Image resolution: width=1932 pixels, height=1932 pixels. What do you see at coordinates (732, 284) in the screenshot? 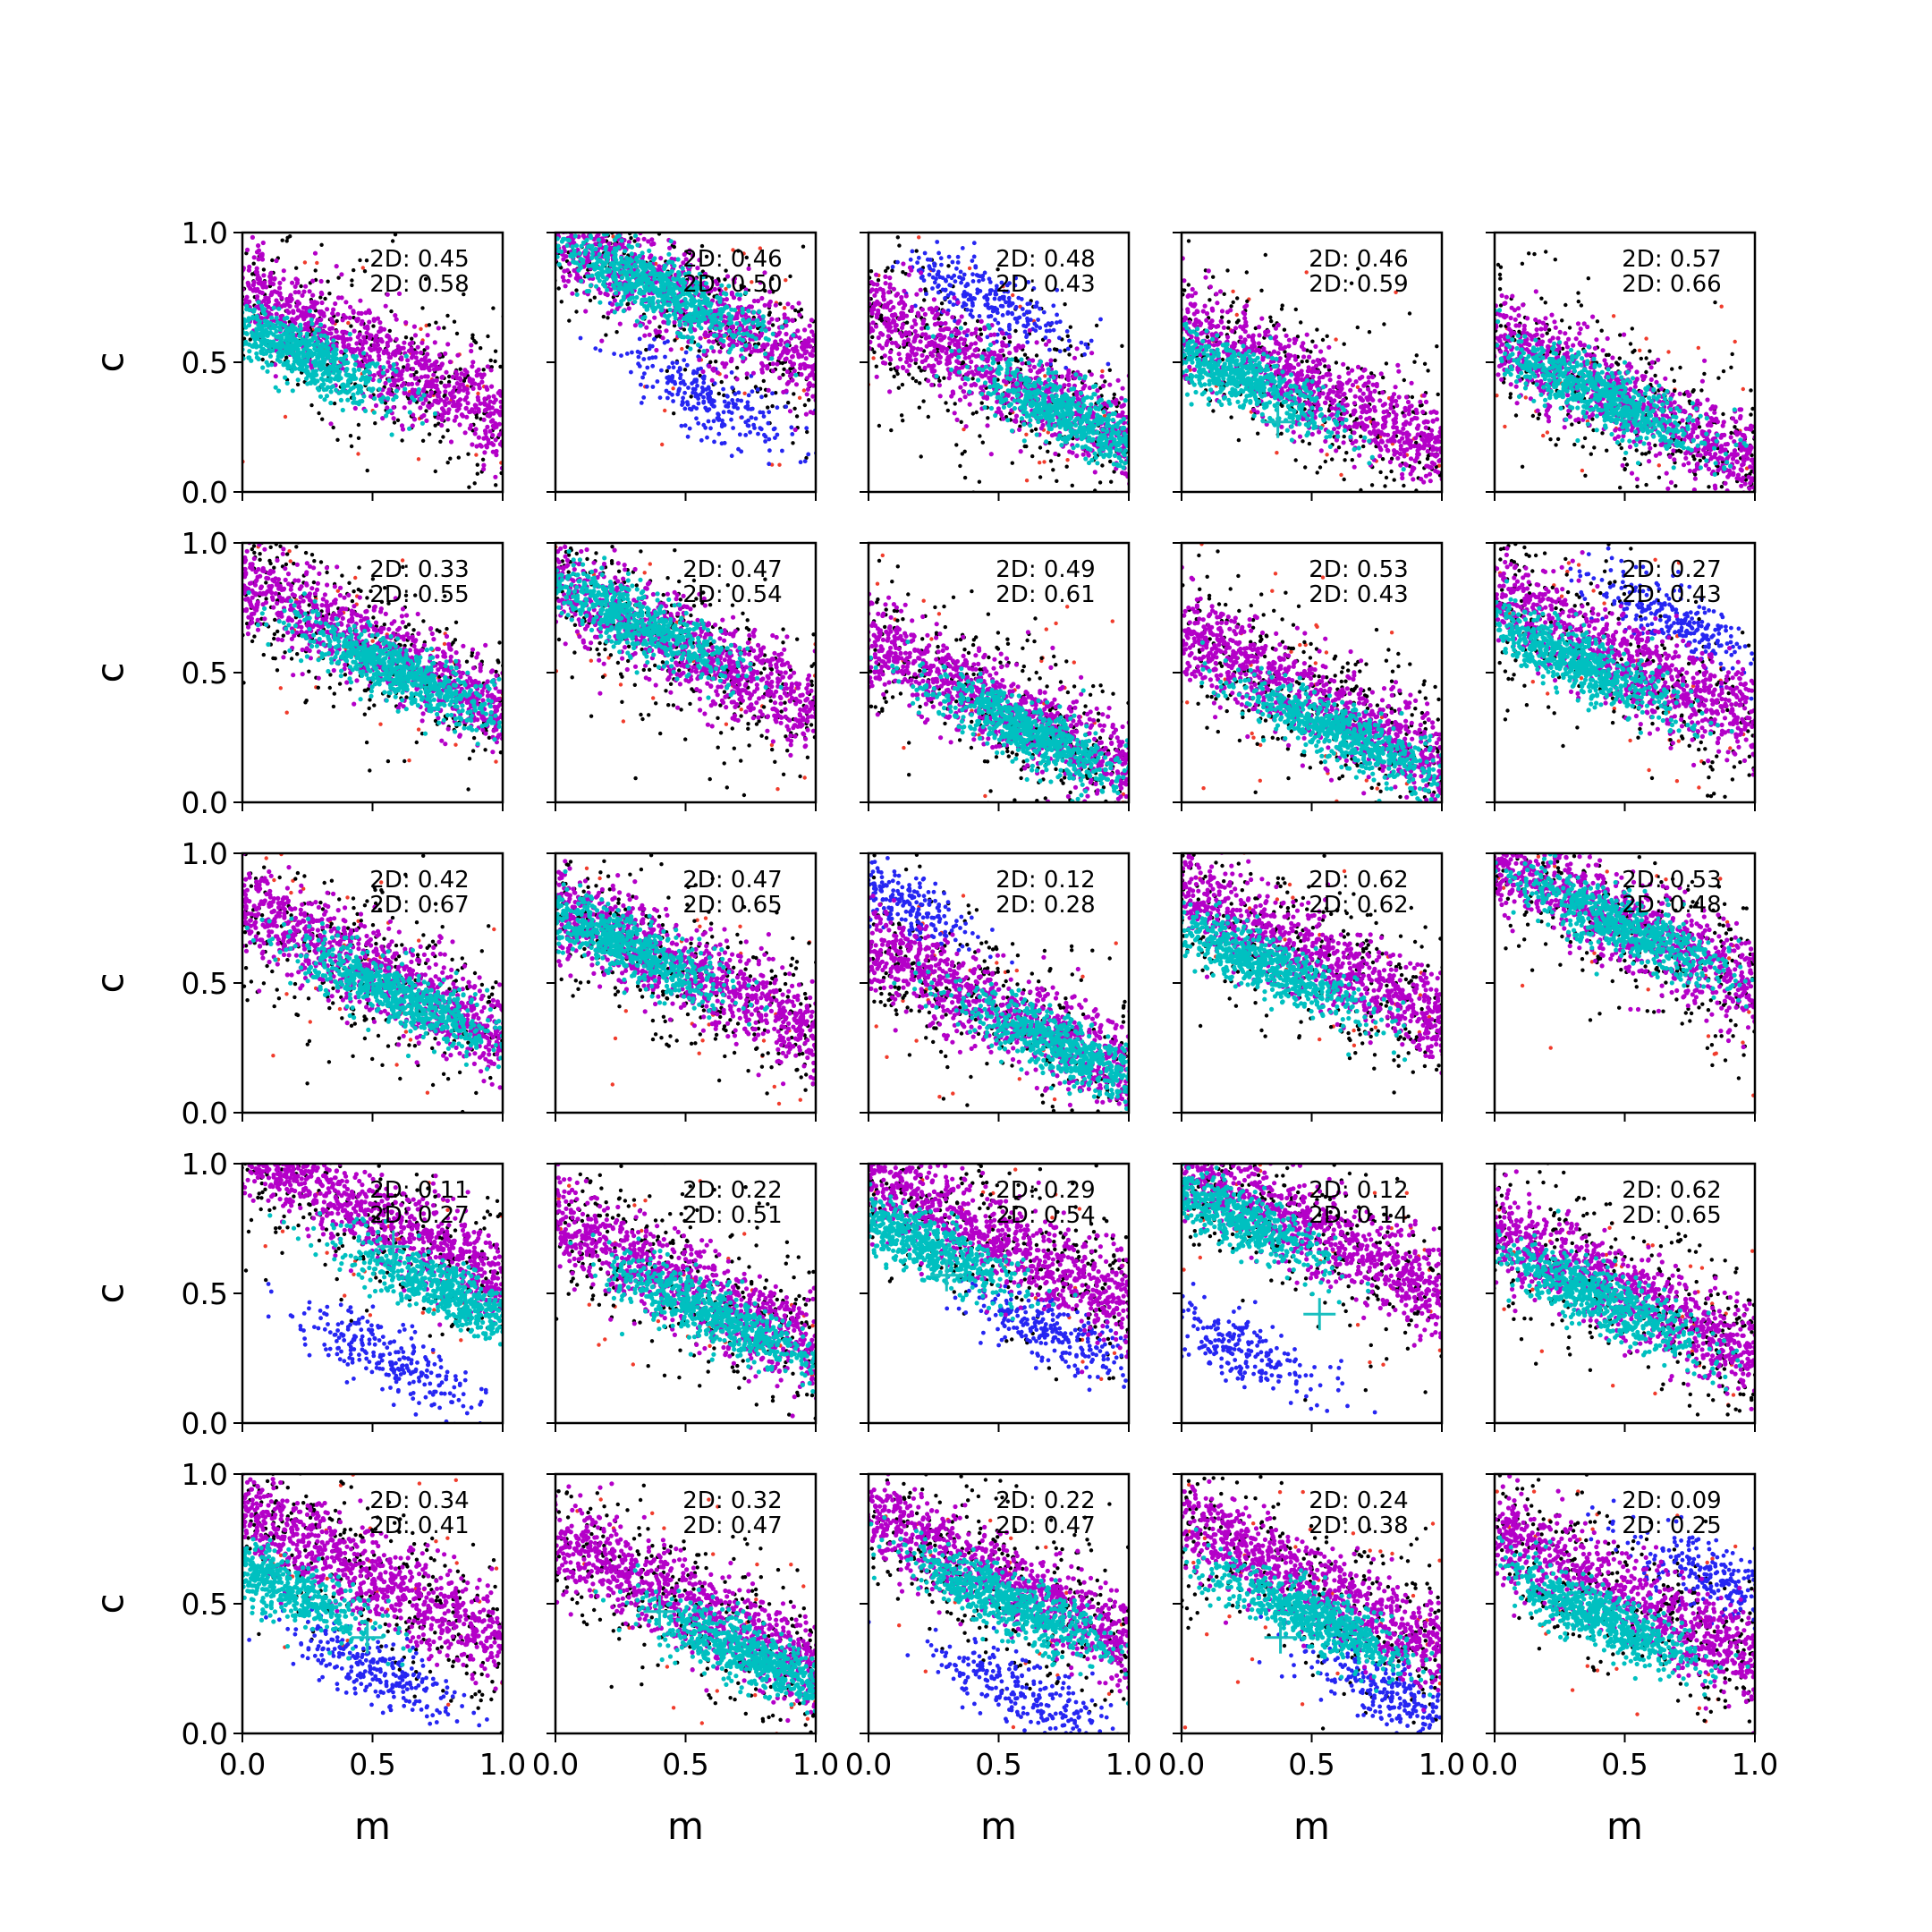
I see `annotation-text: 2D: 0.50` at bounding box center [732, 284].